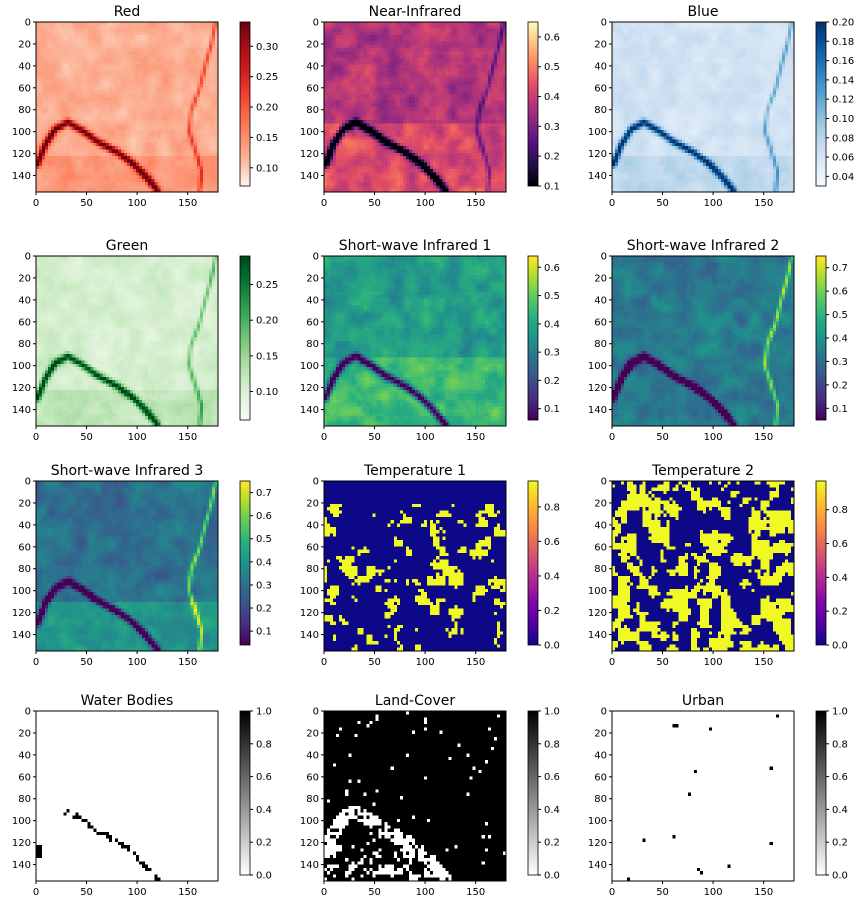 The width and height of the screenshot is (868, 904). What do you see at coordinates (843, 100) in the screenshot?
I see `colorbar-tick-label: 0.12` at bounding box center [843, 100].